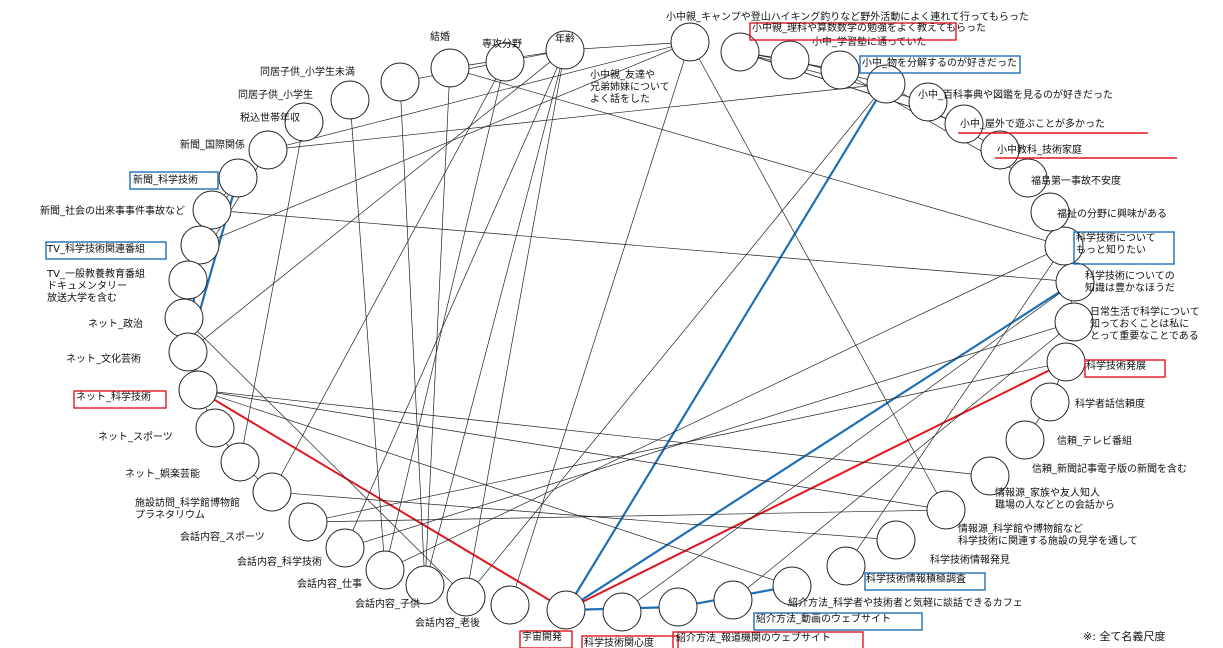 The height and width of the screenshot is (648, 1223). I want to click on label-highlight-n10, so click(106, 250).